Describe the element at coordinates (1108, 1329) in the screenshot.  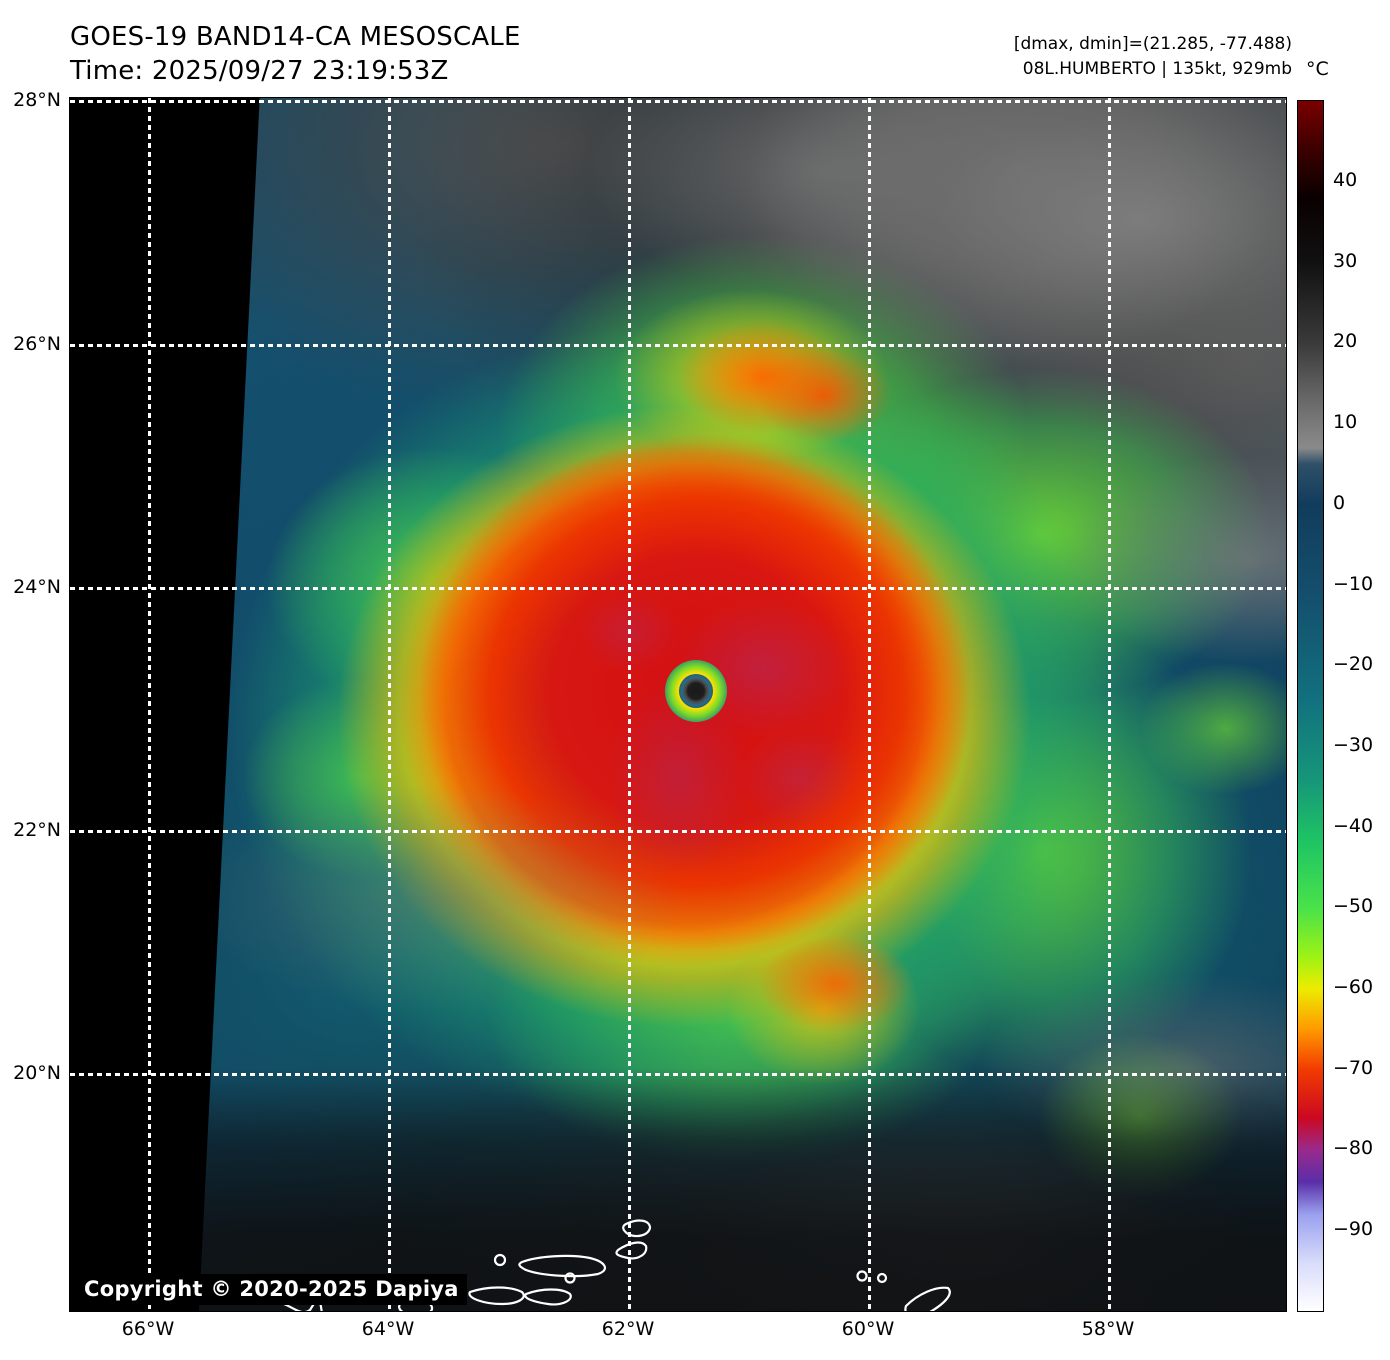
I see `xtick-label: 58°W` at that location.